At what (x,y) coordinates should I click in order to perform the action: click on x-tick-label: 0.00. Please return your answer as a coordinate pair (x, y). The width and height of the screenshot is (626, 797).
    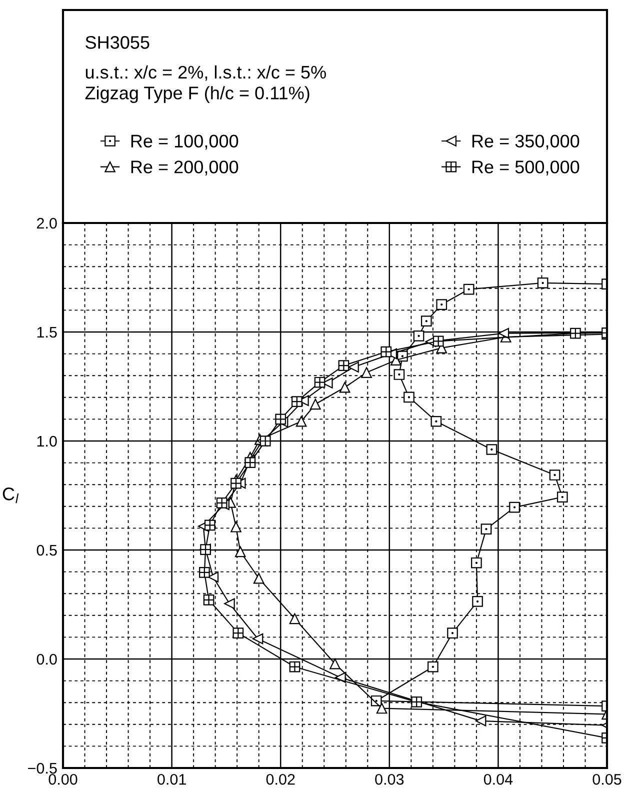
    Looking at the image, I should click on (63, 779).